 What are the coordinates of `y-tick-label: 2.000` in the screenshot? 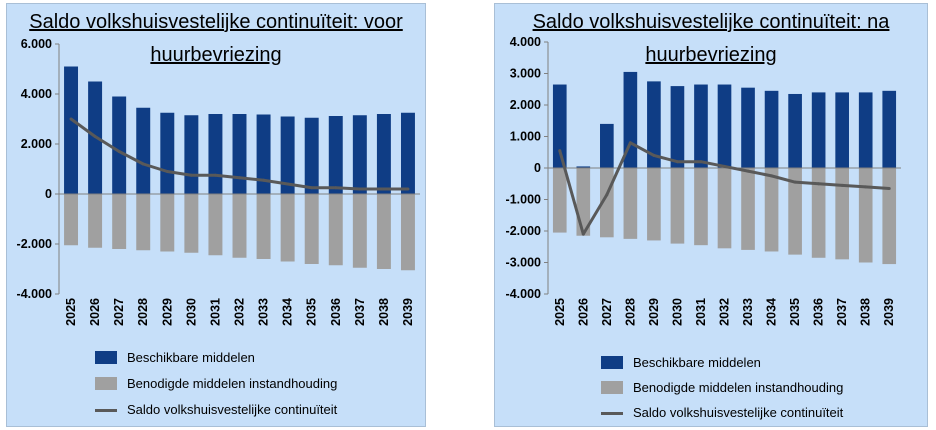 It's located at (36, 144).